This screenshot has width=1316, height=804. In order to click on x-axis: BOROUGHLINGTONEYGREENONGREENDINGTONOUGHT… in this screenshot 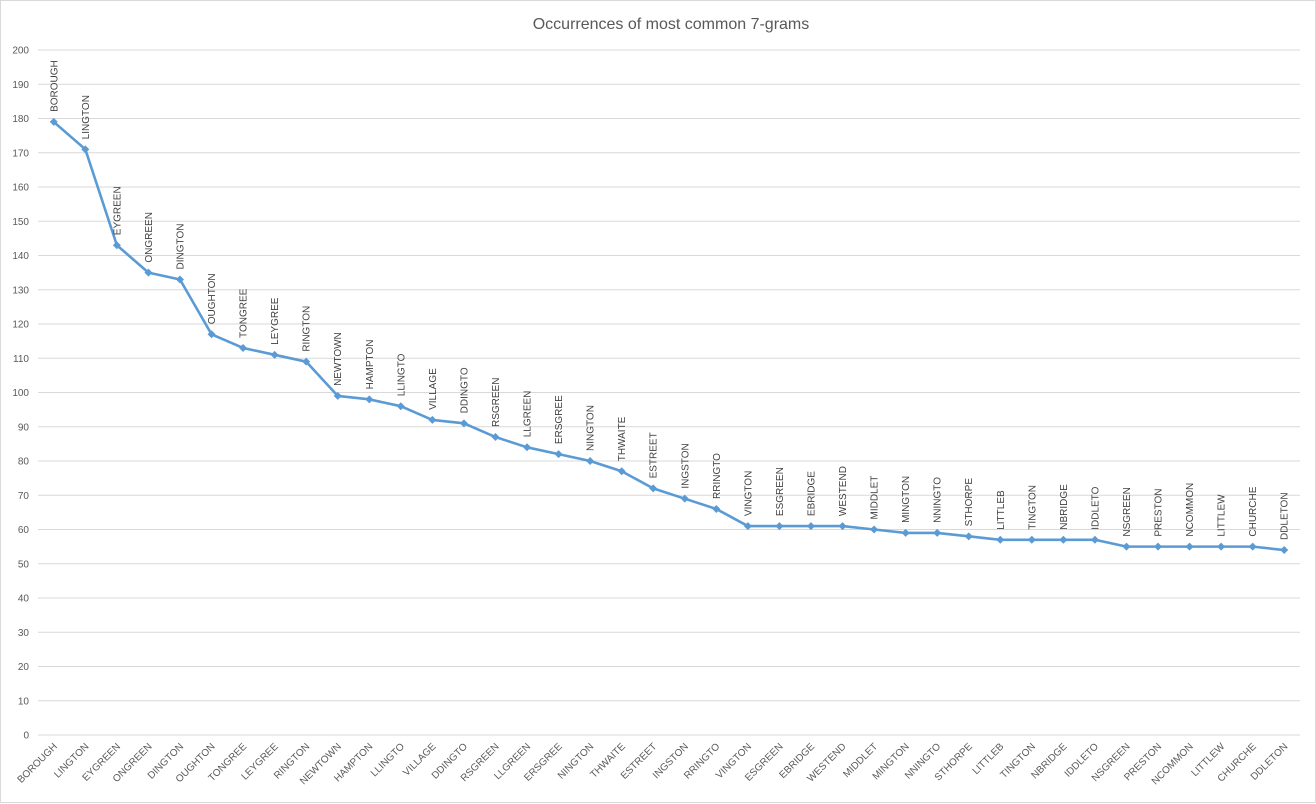, I will do `click(653, 764)`.